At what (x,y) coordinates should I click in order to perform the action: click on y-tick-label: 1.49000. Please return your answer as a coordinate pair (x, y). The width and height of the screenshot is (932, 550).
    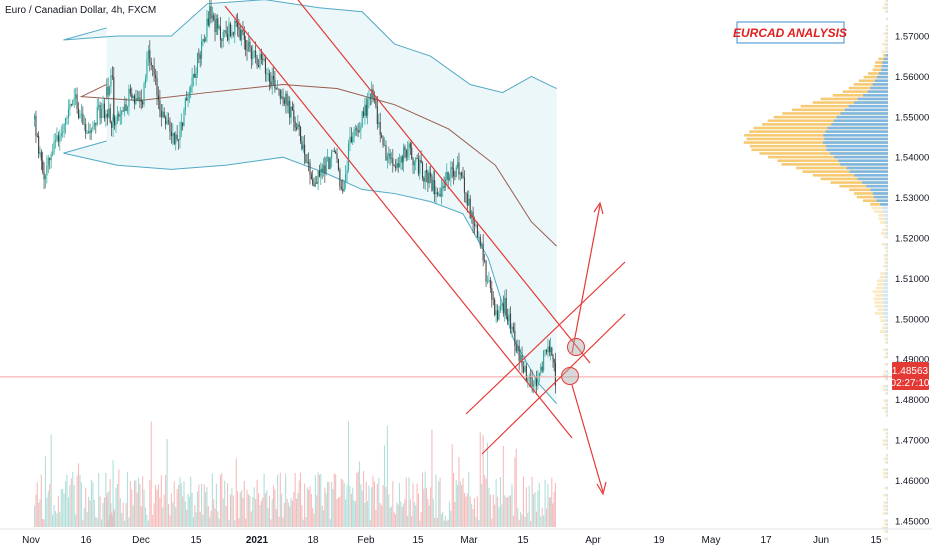
    Looking at the image, I should click on (912, 360).